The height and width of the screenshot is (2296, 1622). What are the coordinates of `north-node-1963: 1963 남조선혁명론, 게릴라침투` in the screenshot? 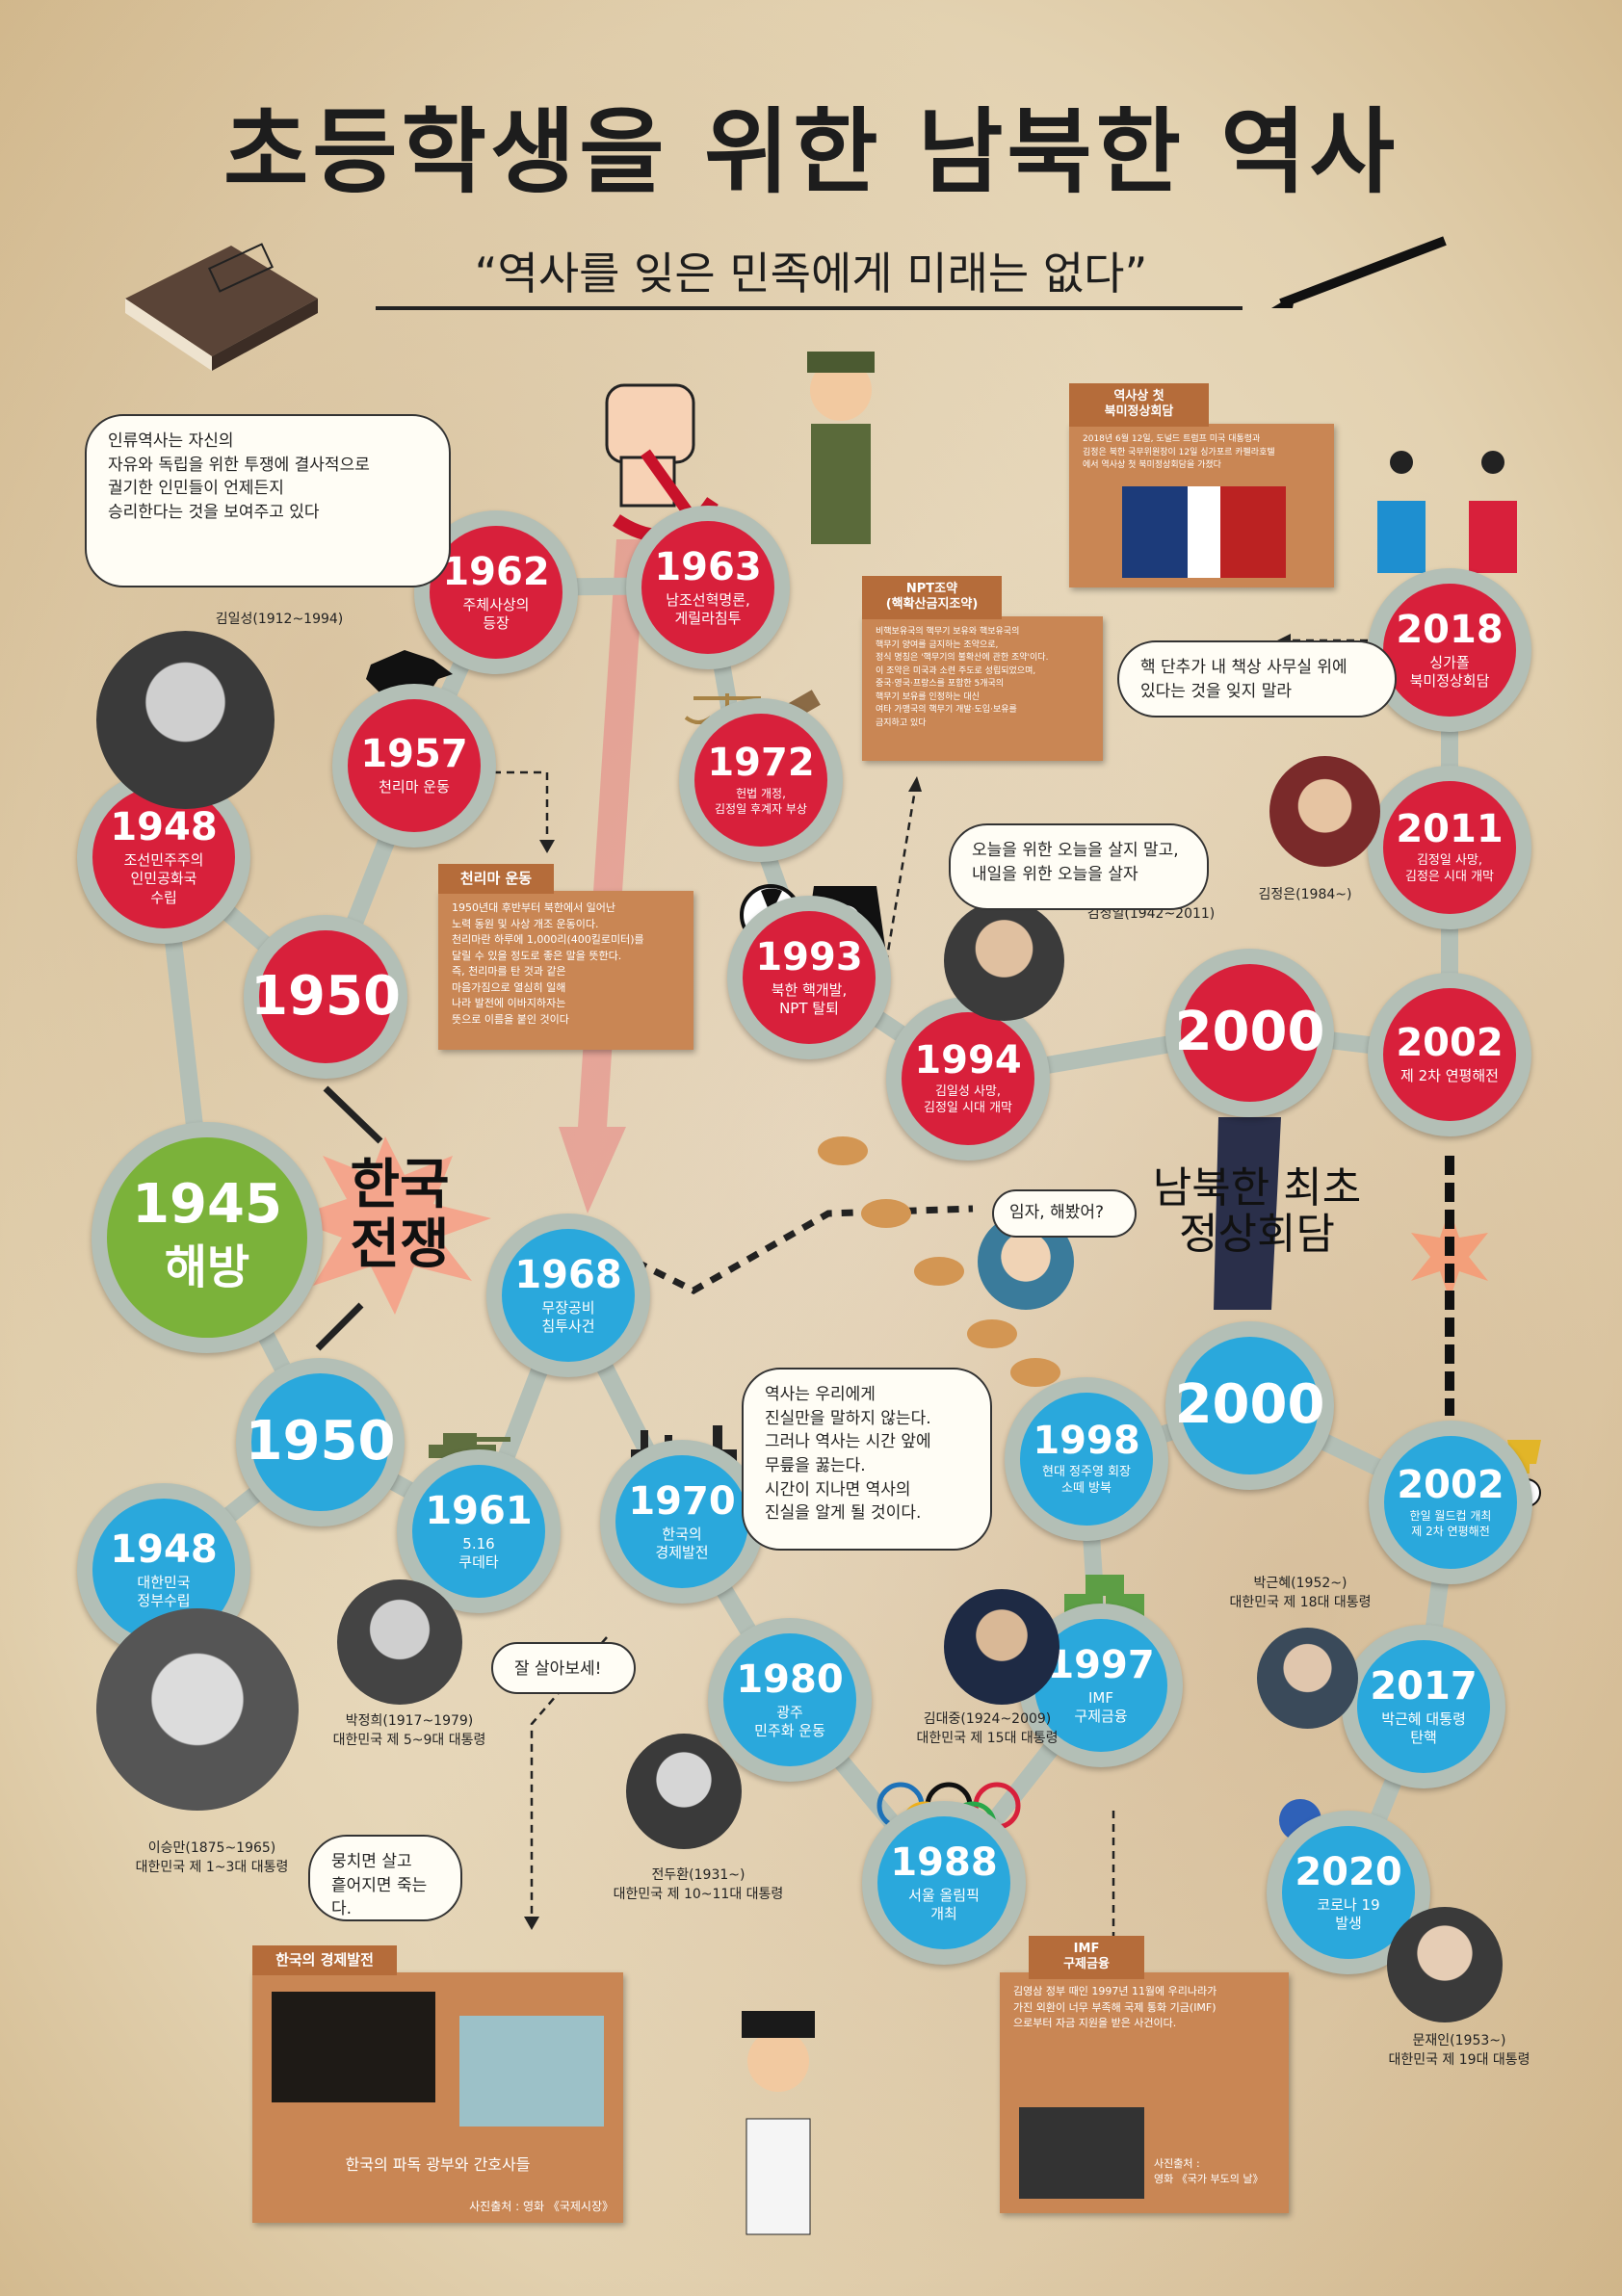 It's located at (708, 587).